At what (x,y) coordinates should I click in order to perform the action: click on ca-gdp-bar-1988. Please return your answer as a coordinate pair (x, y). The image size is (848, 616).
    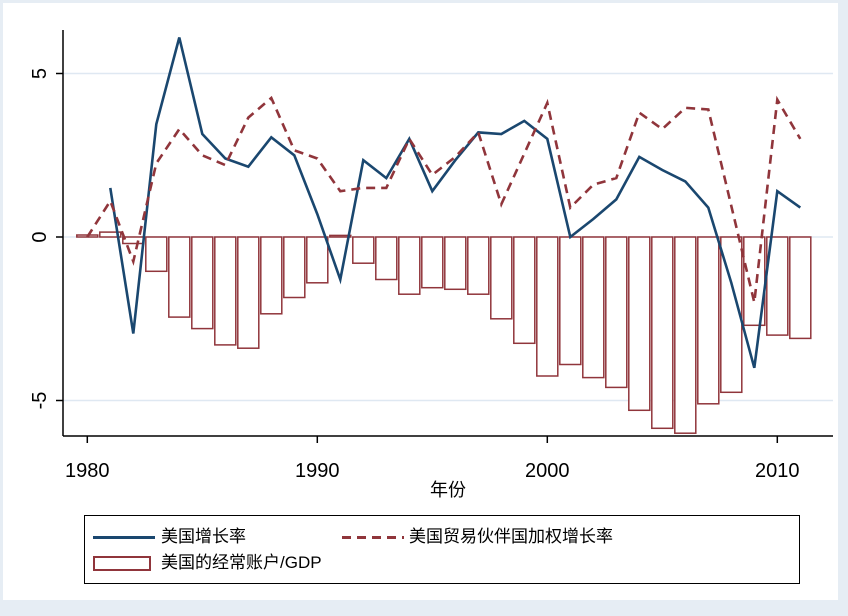
    Looking at the image, I should click on (271, 275).